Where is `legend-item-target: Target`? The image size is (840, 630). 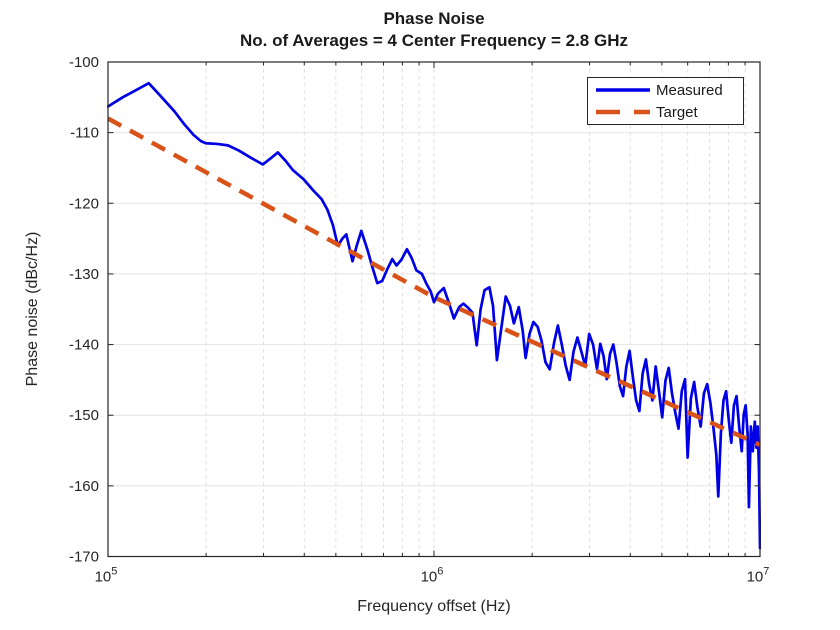 legend-item-target: Target is located at coordinates (665, 112).